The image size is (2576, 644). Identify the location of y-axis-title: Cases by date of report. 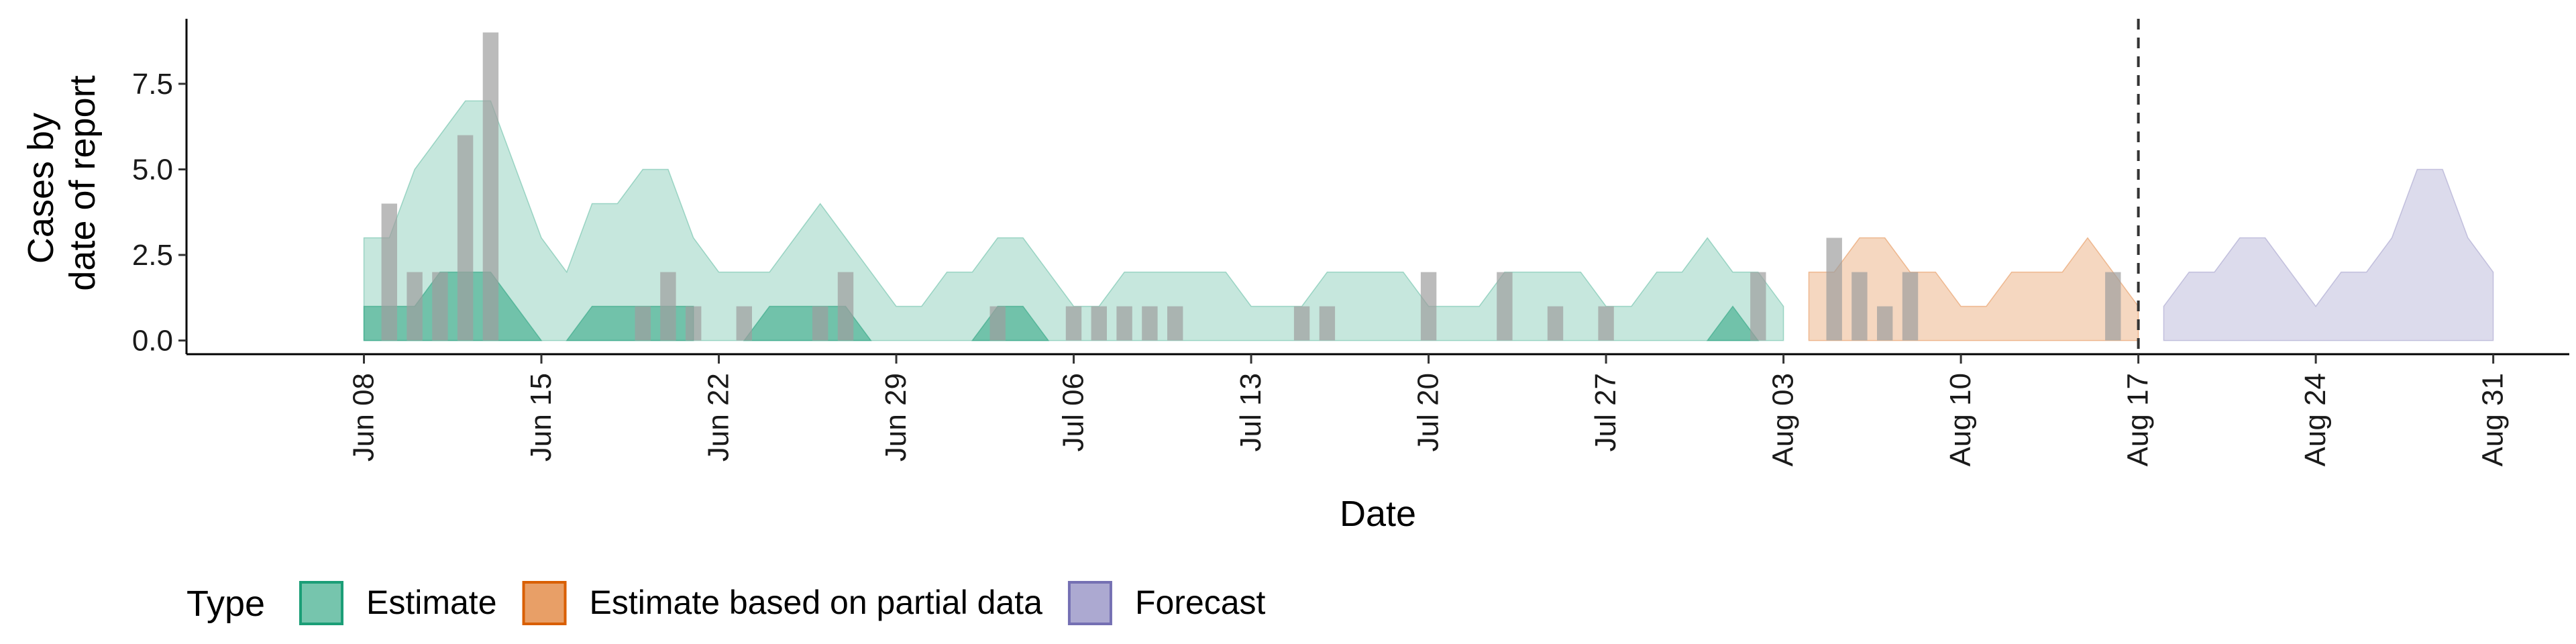
(62, 182).